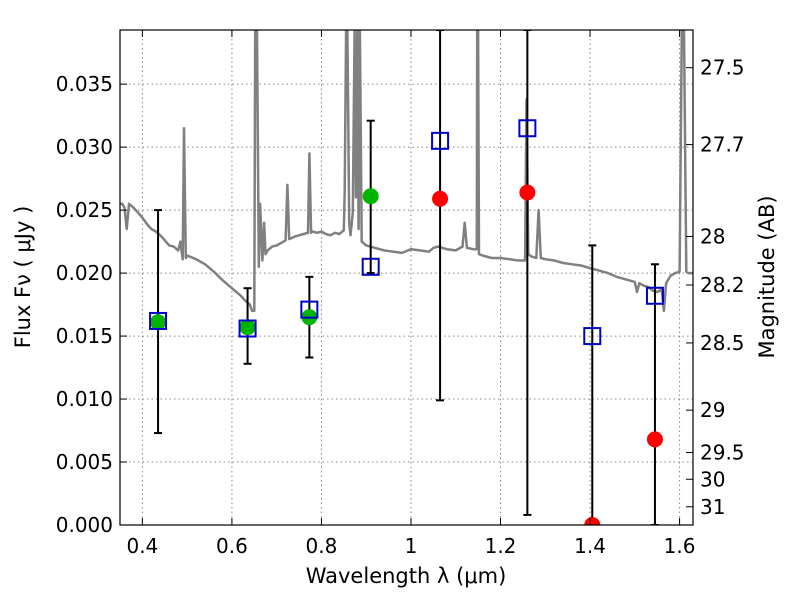  Describe the element at coordinates (501, 546) in the screenshot. I see `x-tick-label: 1.2` at that location.